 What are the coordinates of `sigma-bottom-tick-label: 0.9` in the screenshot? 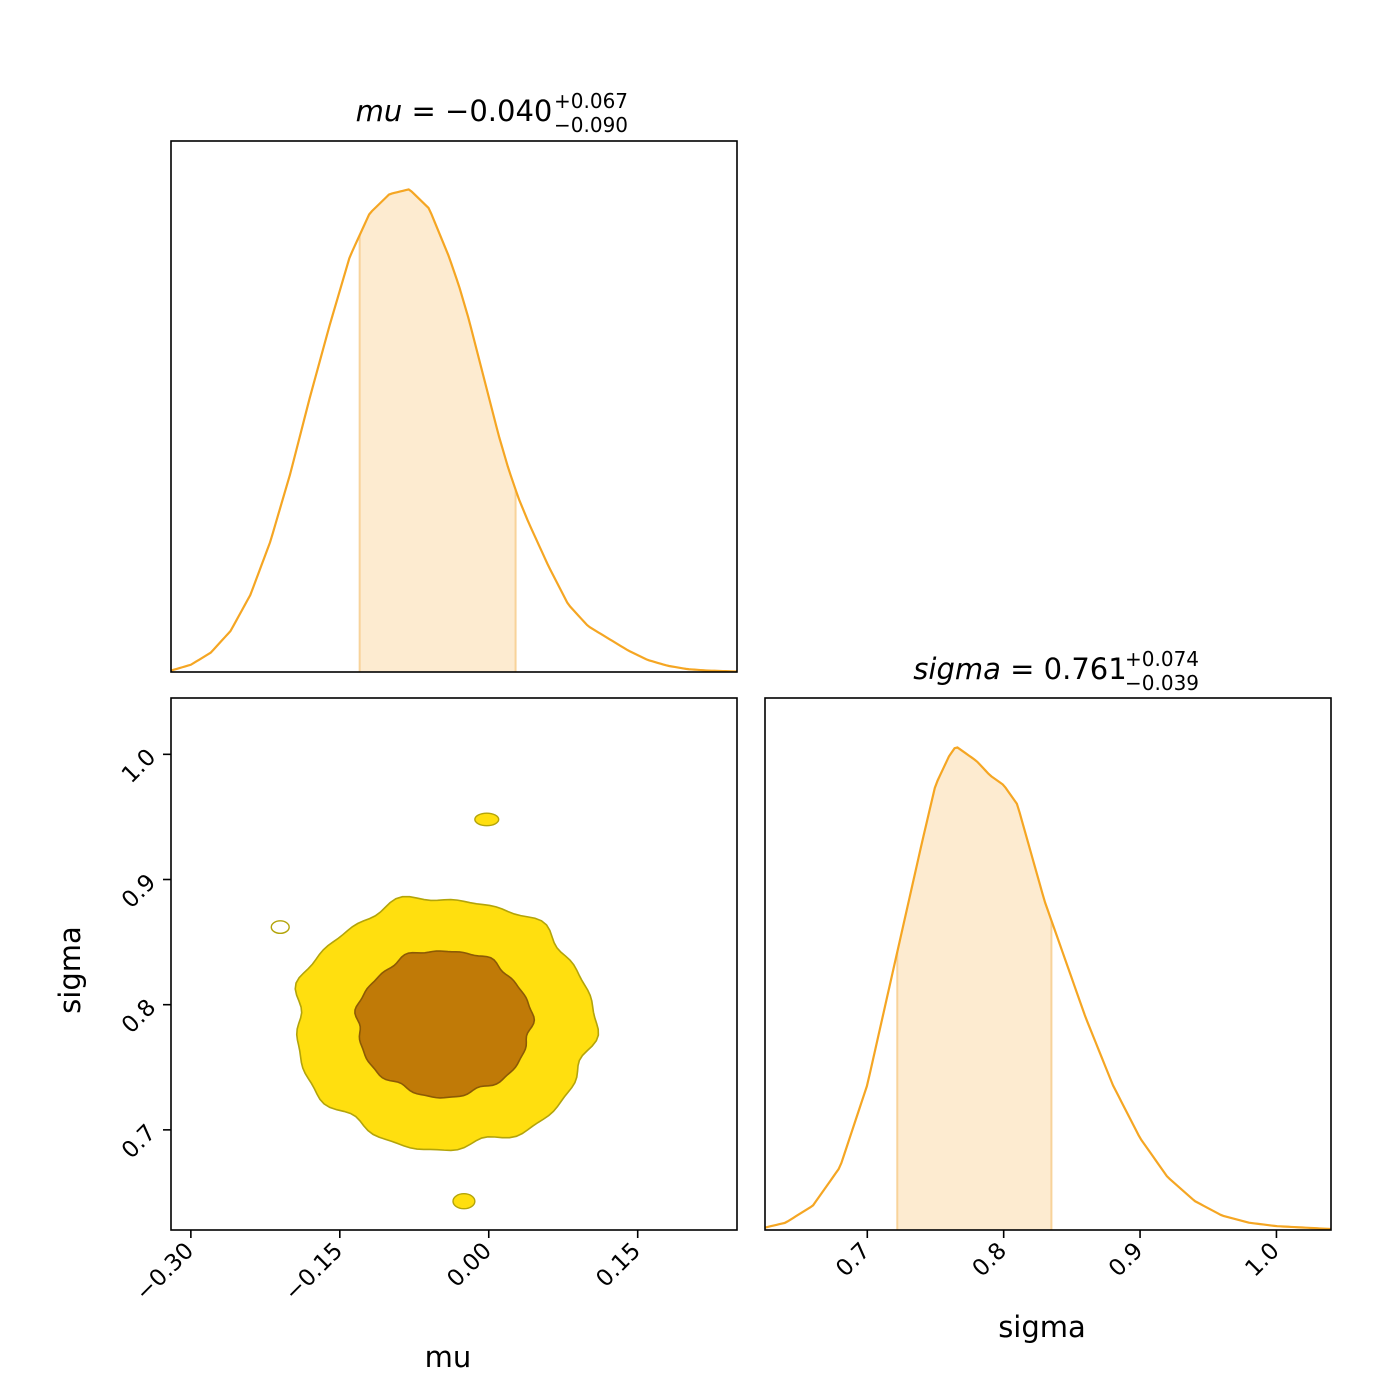 It's located at (1126, 1260).